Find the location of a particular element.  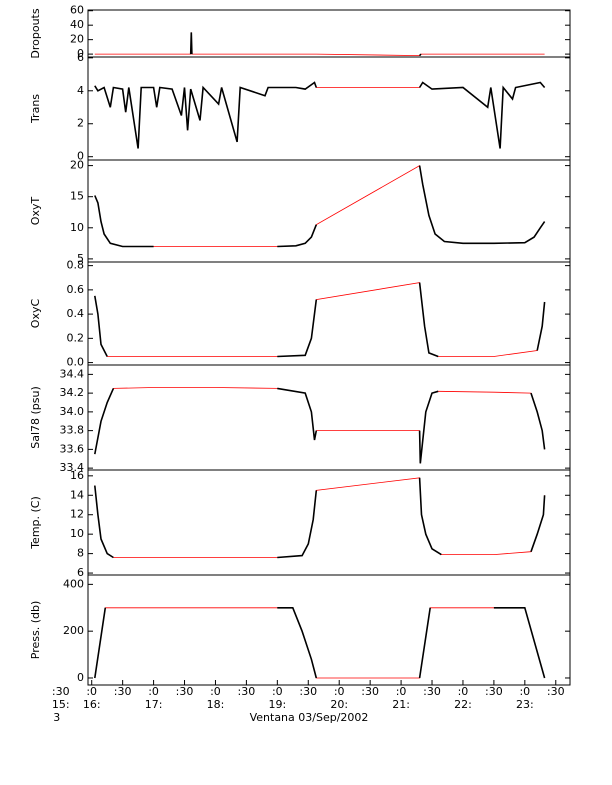

y-tick-label: 60 is located at coordinates (77, 10).